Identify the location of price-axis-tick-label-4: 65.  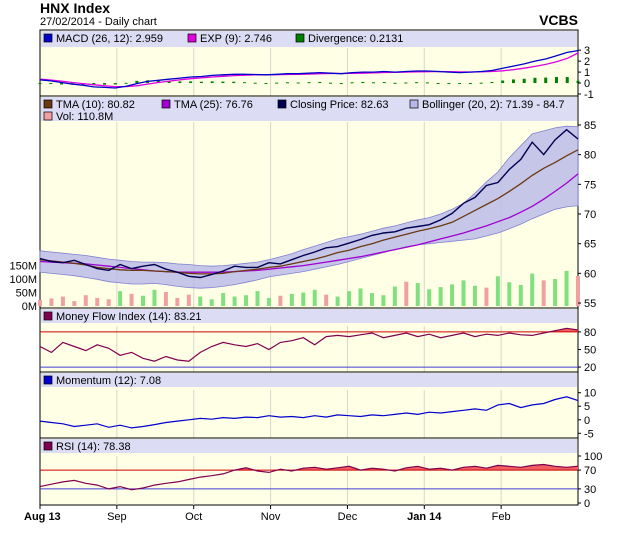
(590, 245).